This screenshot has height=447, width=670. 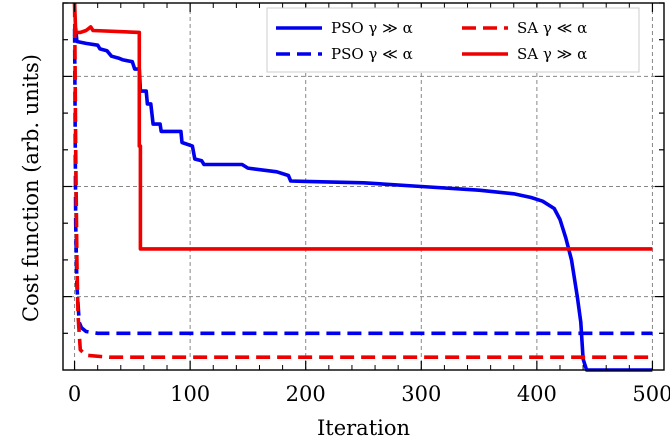 What do you see at coordinates (306, 394) in the screenshot?
I see `x-tick-label: 200` at bounding box center [306, 394].